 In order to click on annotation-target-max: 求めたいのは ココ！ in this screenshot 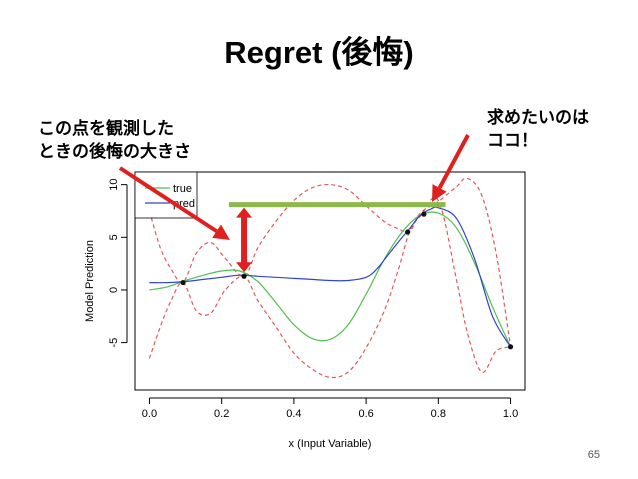, I will do `click(538, 129)`.